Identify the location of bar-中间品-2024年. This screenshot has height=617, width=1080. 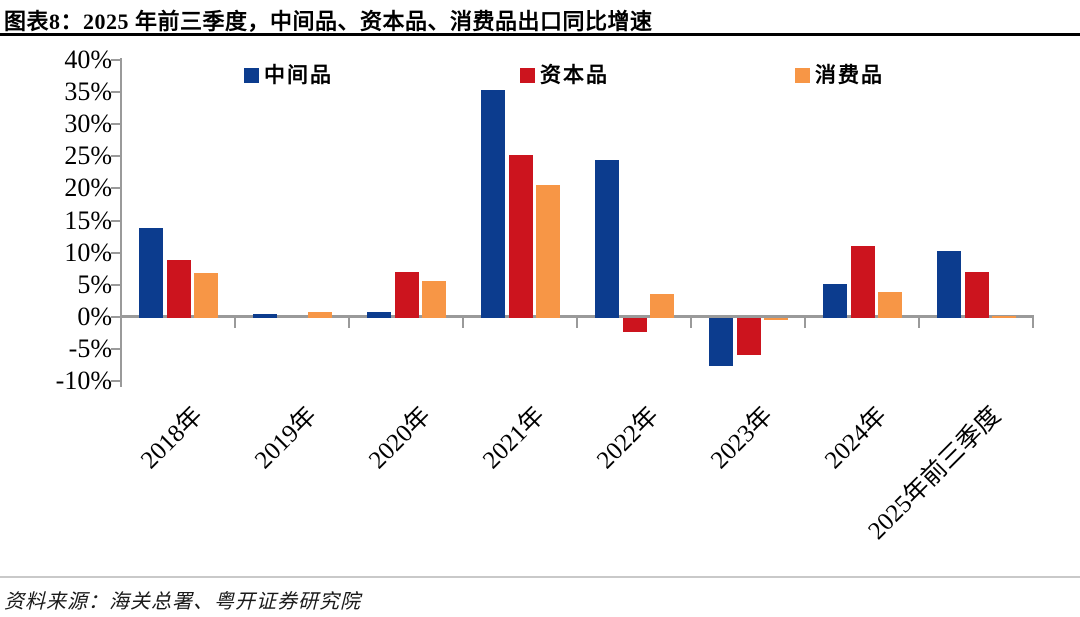
(835, 301).